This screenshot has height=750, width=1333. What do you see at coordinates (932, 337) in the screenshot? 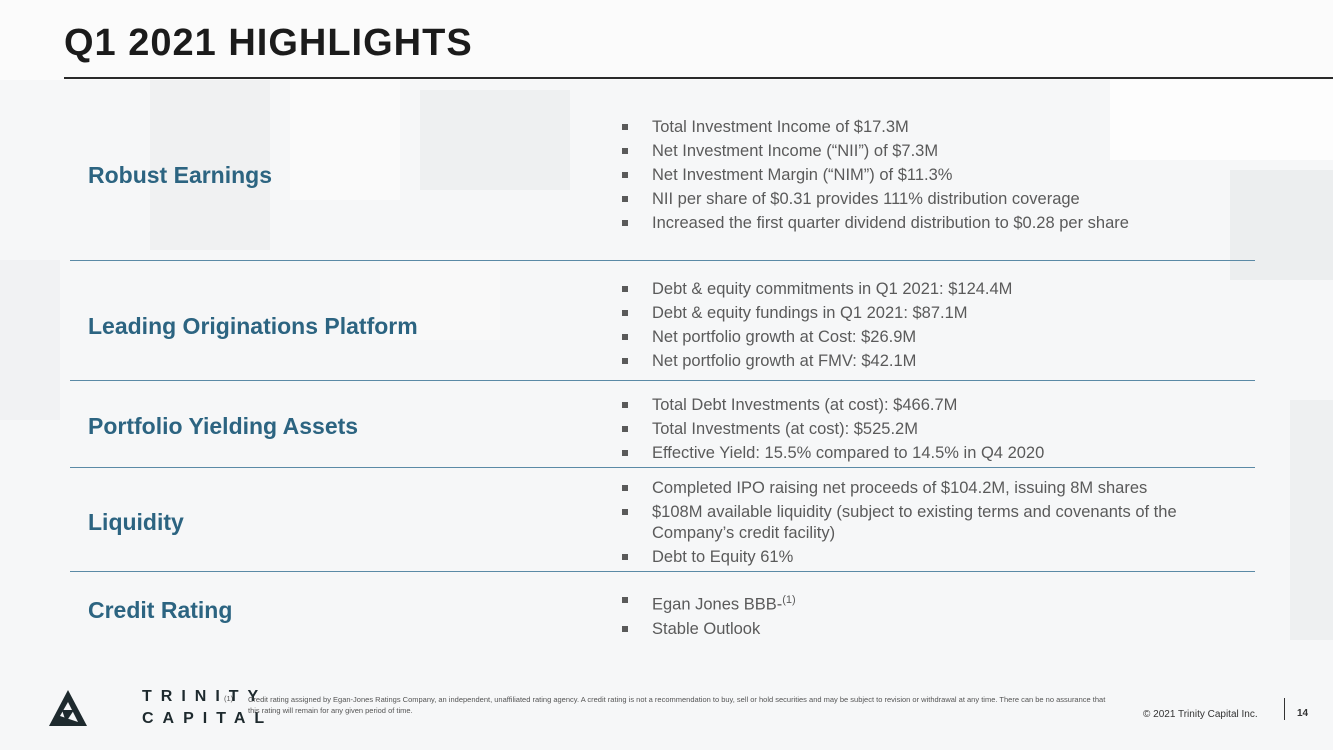
I see `bullet-item: Net portfolio growth at Cost: $26.9M` at bounding box center [932, 337].